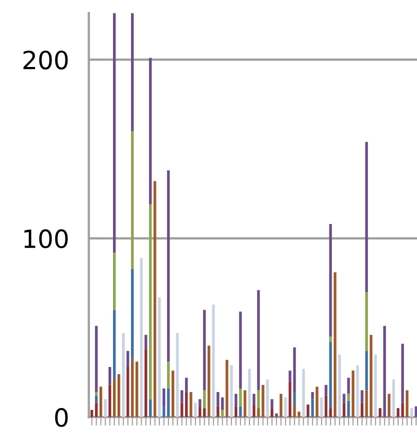 The width and height of the screenshot is (417, 439). Describe the element at coordinates (61, 417) in the screenshot. I see `y-tick-label: 0` at that location.